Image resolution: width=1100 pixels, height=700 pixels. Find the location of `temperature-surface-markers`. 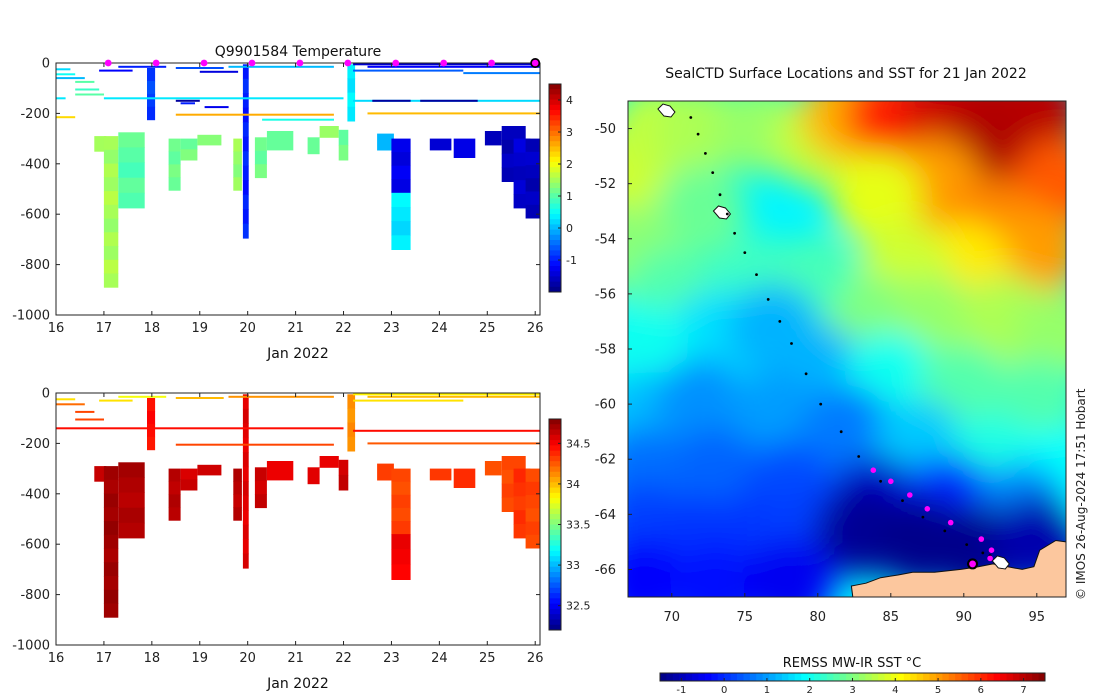

temperature-surface-markers is located at coordinates (322, 63).